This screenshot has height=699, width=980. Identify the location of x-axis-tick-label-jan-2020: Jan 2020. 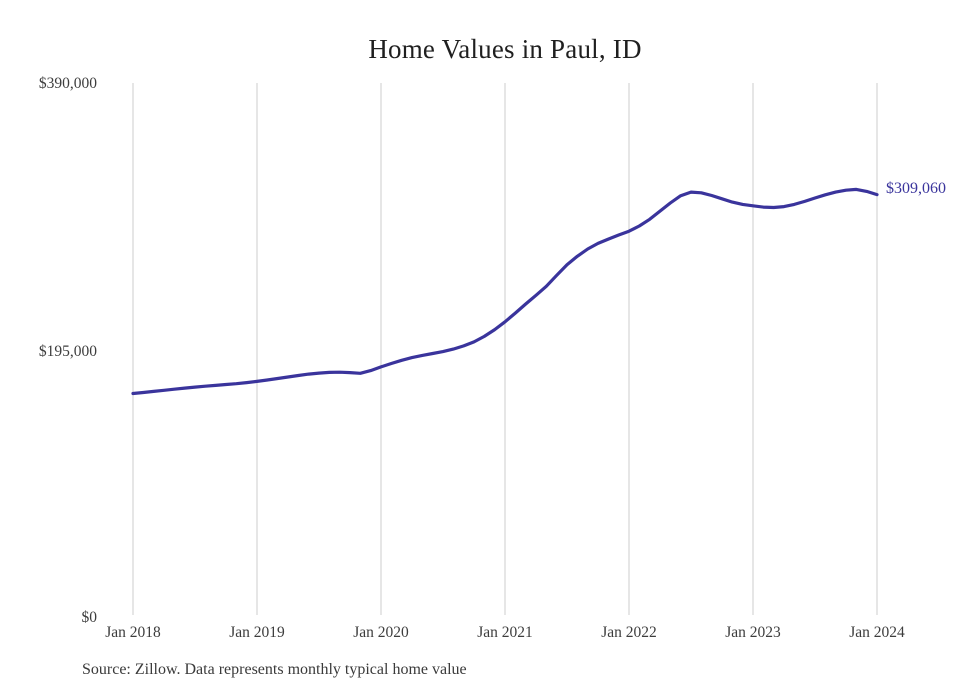
(381, 632).